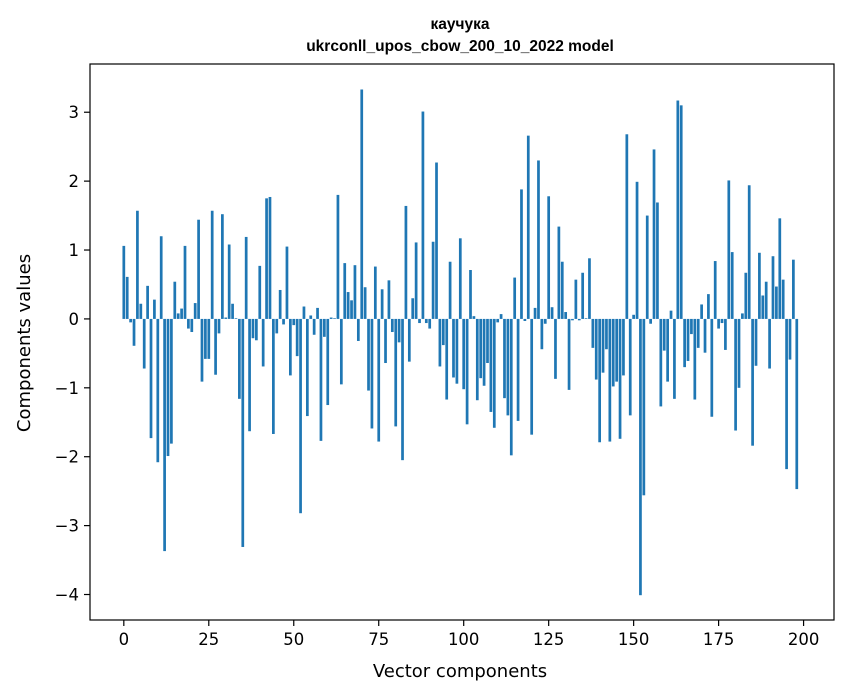 The width and height of the screenshot is (847, 696). What do you see at coordinates (74, 319) in the screenshot?
I see `y-tick-label-0: 0` at bounding box center [74, 319].